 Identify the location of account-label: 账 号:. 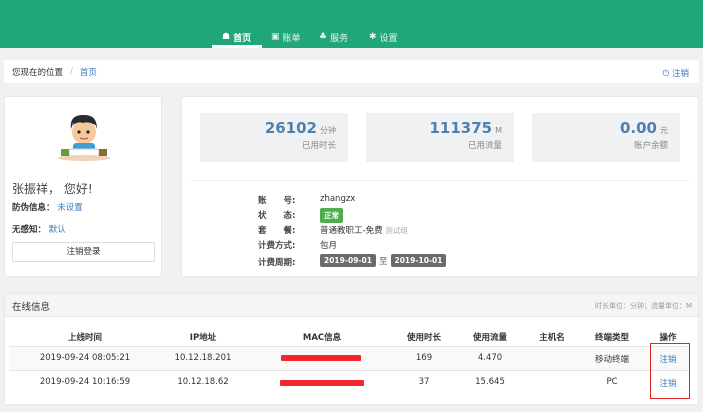
(277, 201).